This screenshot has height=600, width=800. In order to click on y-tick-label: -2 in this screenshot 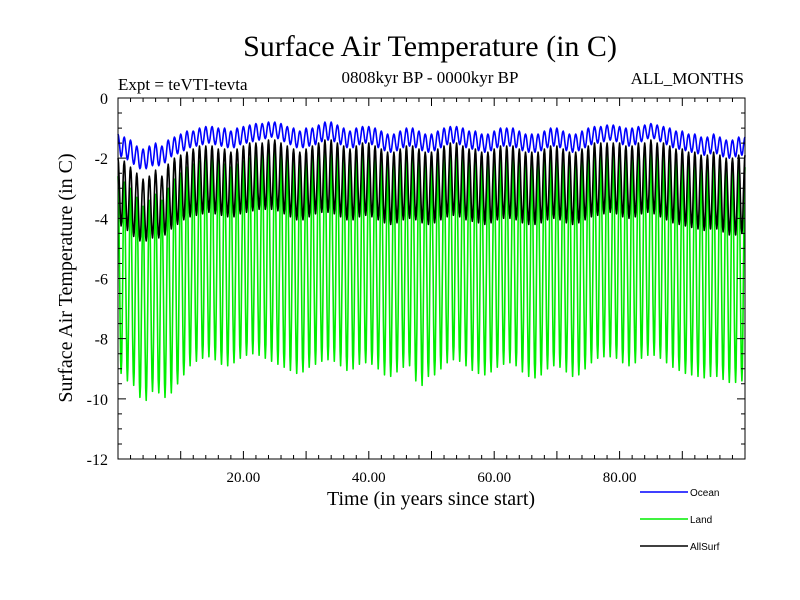, I will do `click(101, 159)`.